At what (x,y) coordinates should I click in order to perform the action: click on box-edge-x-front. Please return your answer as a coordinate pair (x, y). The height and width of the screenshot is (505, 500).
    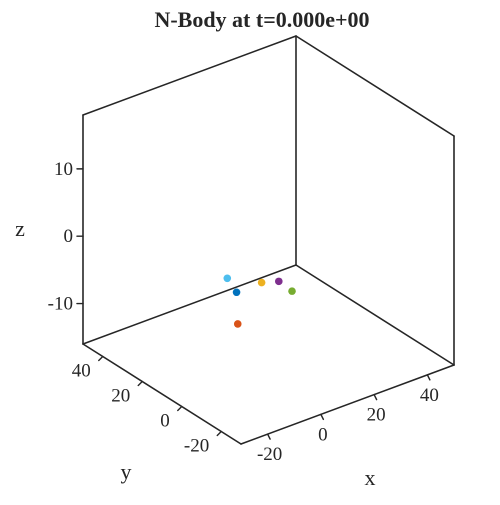
    Looking at the image, I should click on (347, 404).